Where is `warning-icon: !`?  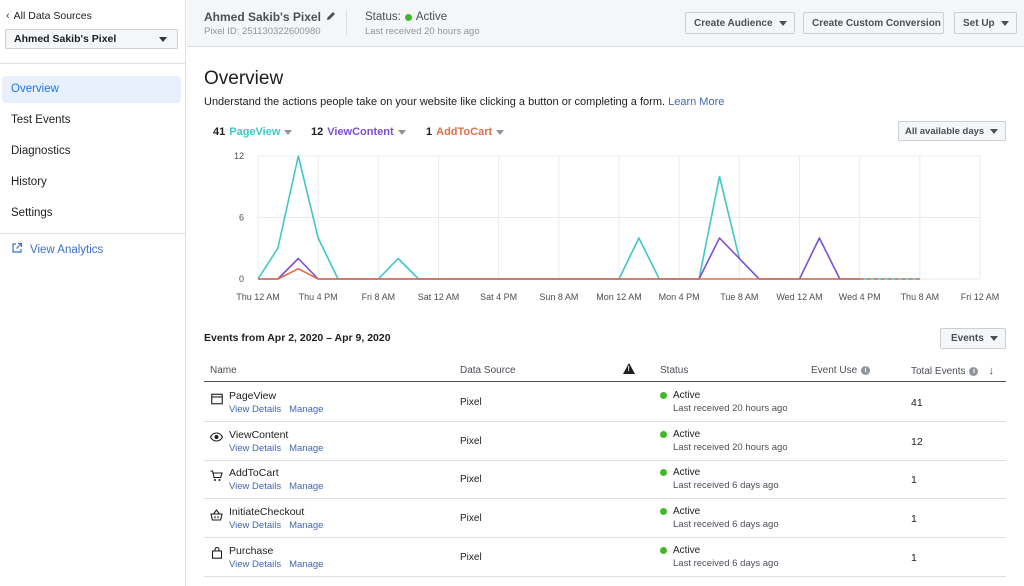 warning-icon: ! is located at coordinates (629, 368).